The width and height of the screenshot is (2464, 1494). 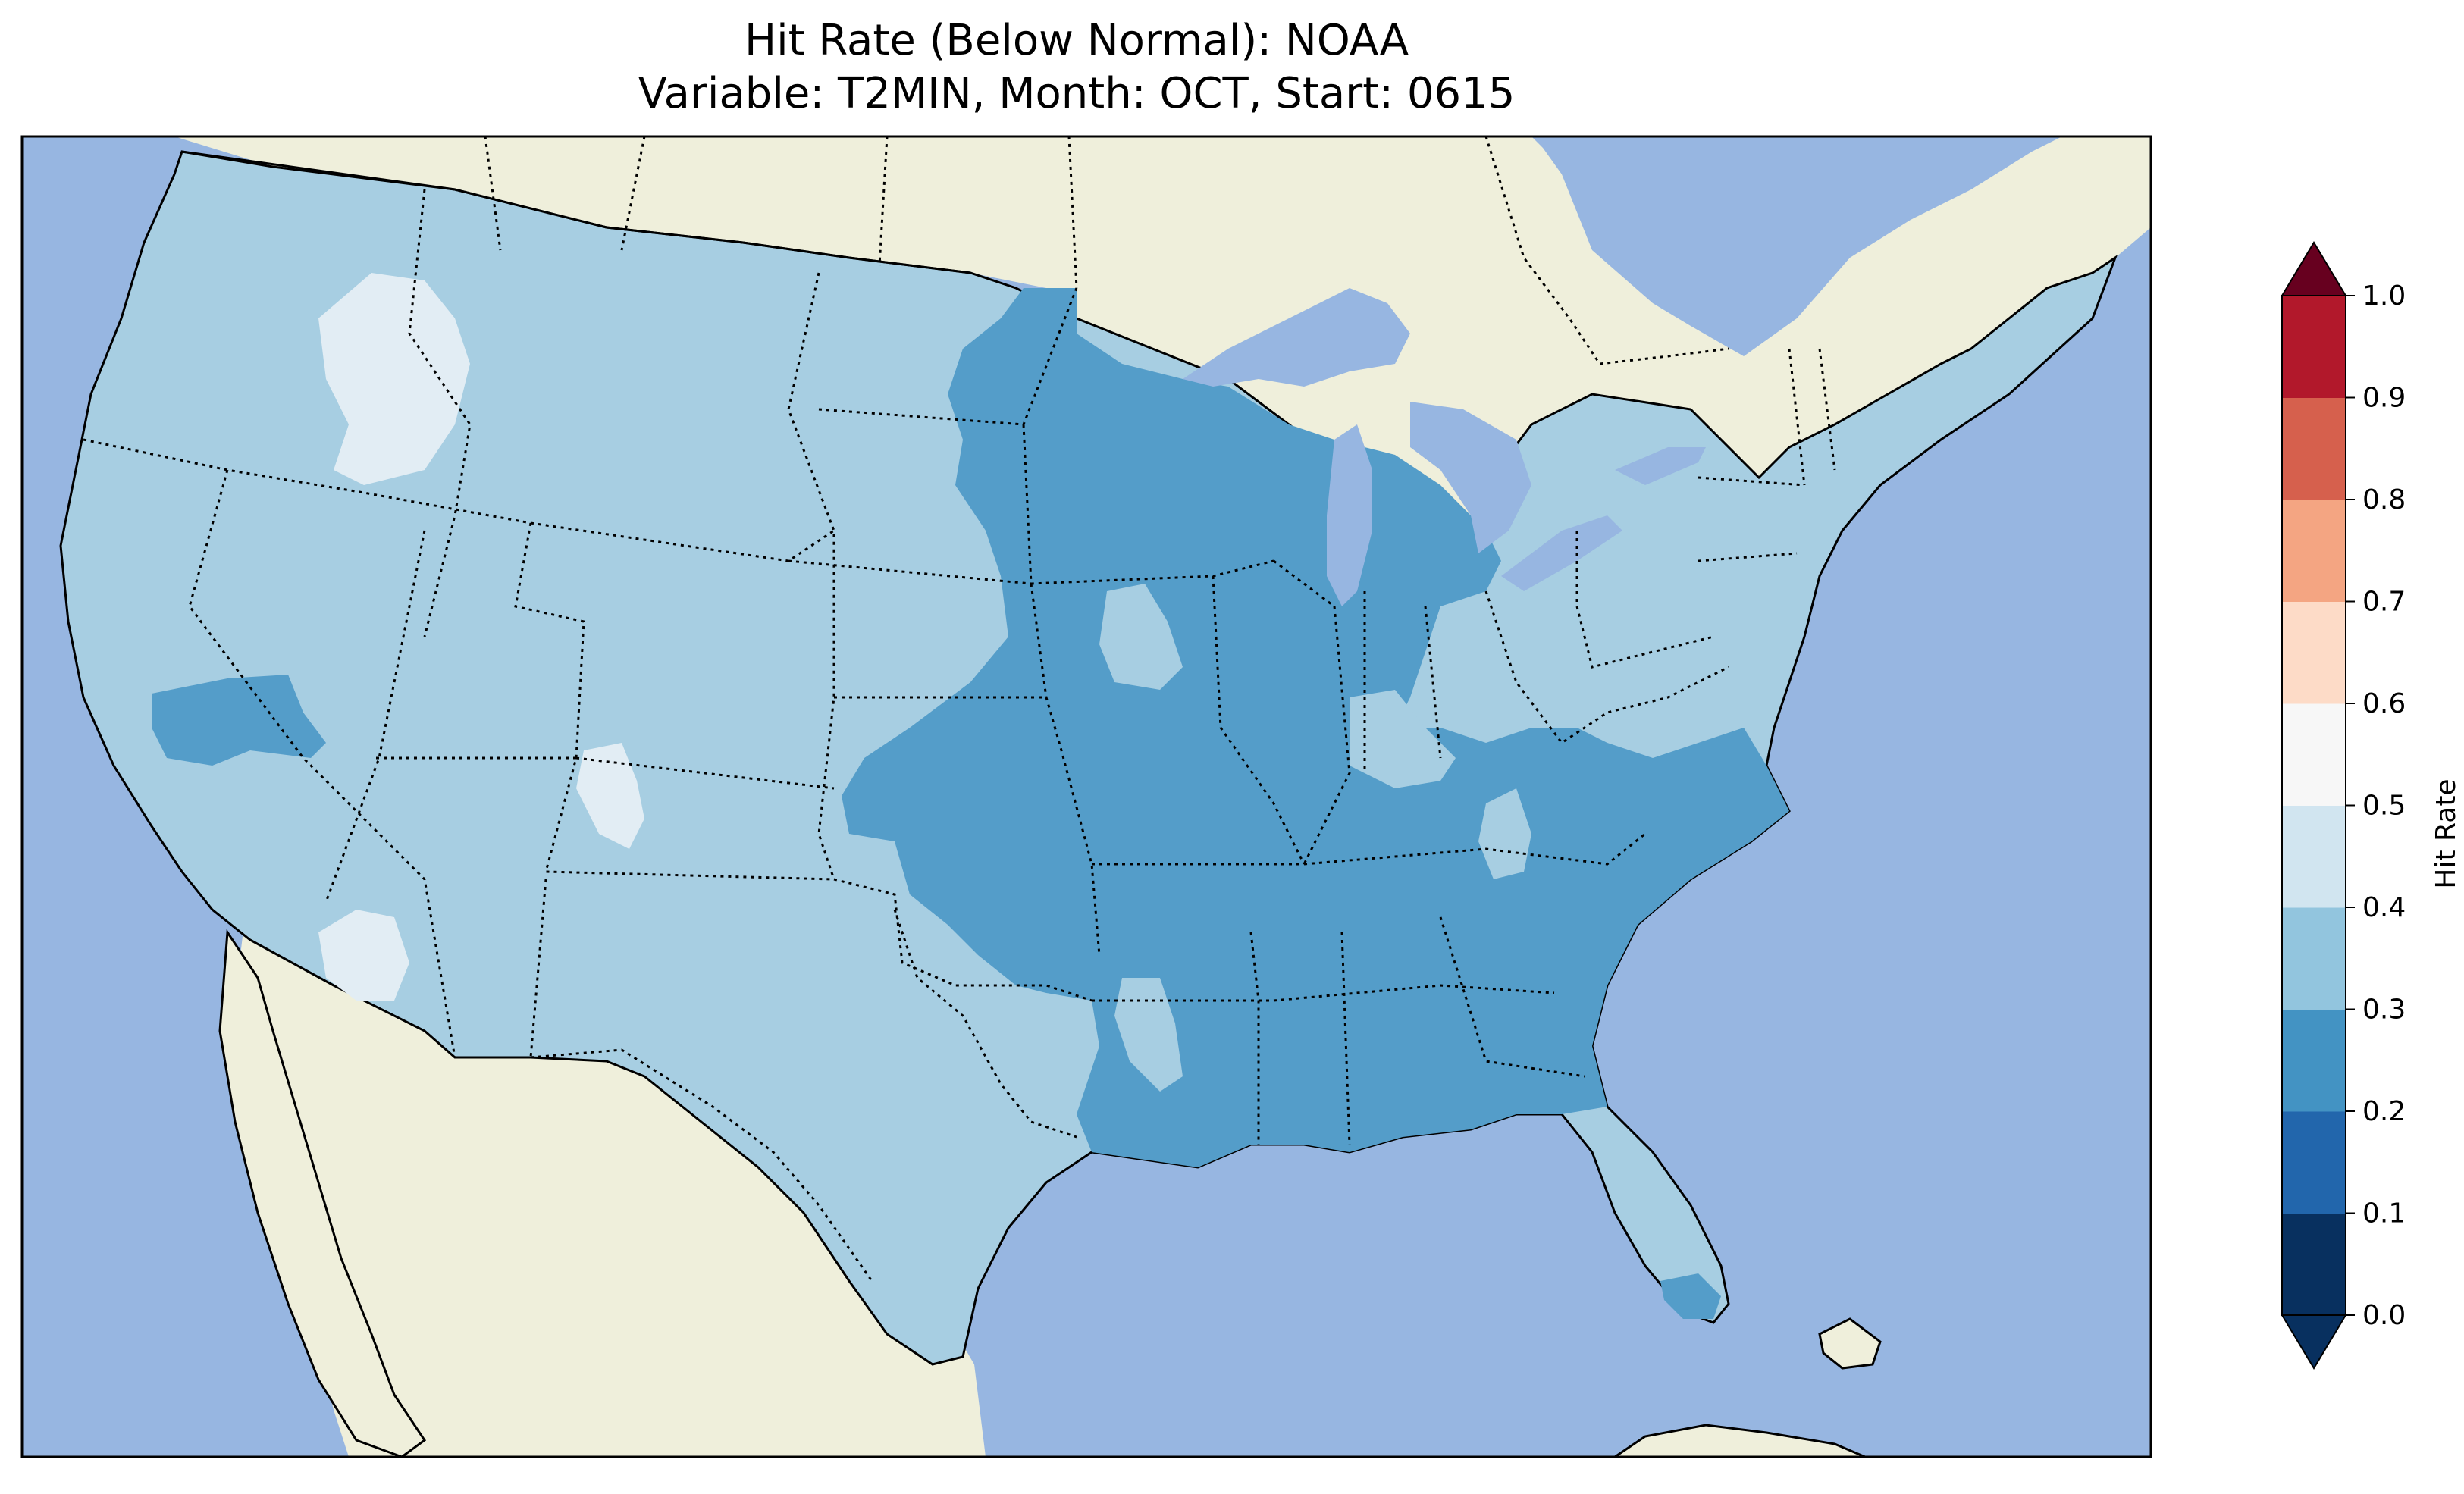 What do you see at coordinates (1403, 739) in the screenshot?
I see `hit-rate-0.3-0.4-ohio-valley-patch` at bounding box center [1403, 739].